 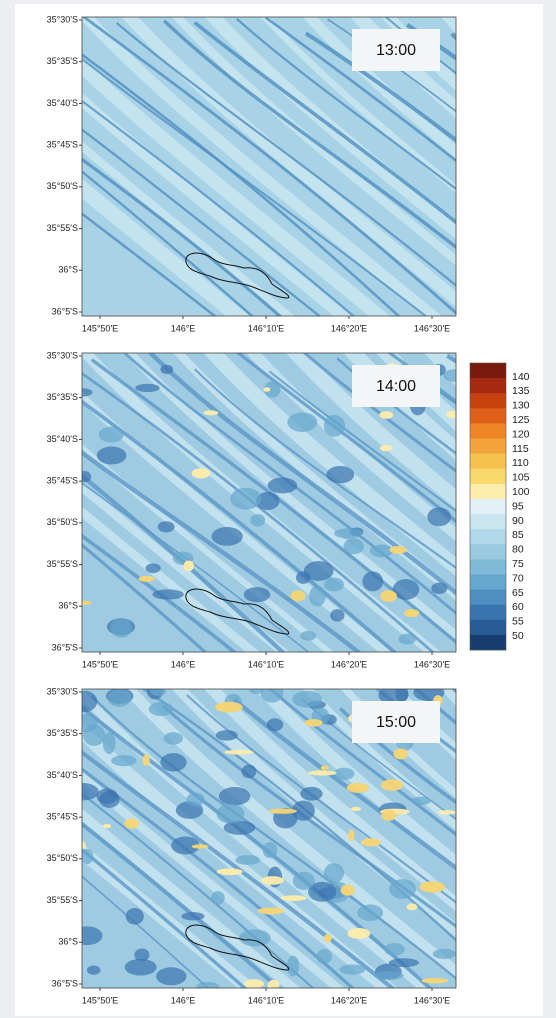 I want to click on lat-label: 35°45'S, so click(x=62, y=481).